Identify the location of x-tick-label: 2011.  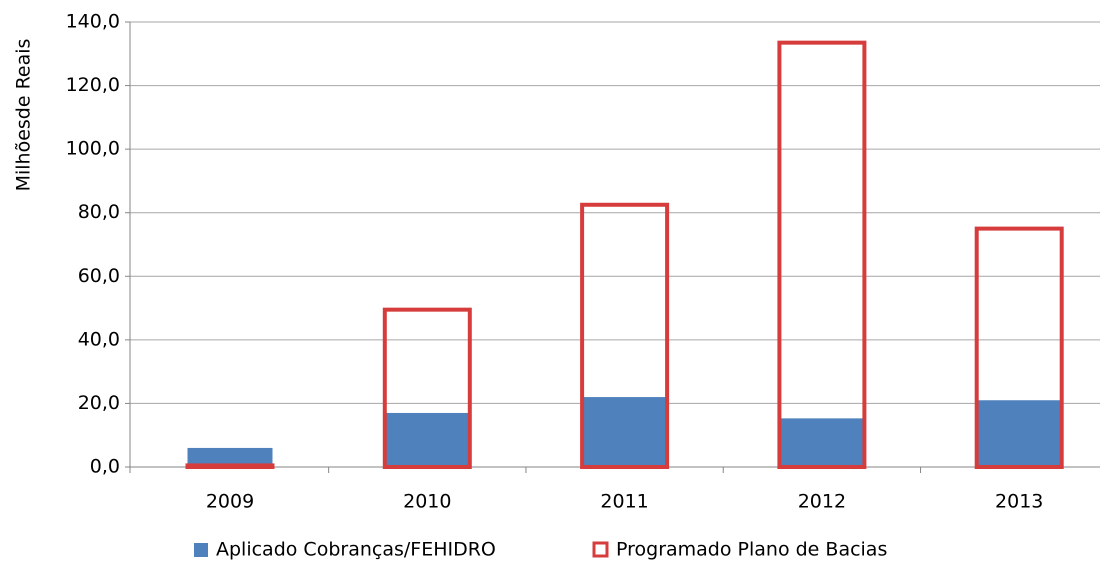
(624, 502).